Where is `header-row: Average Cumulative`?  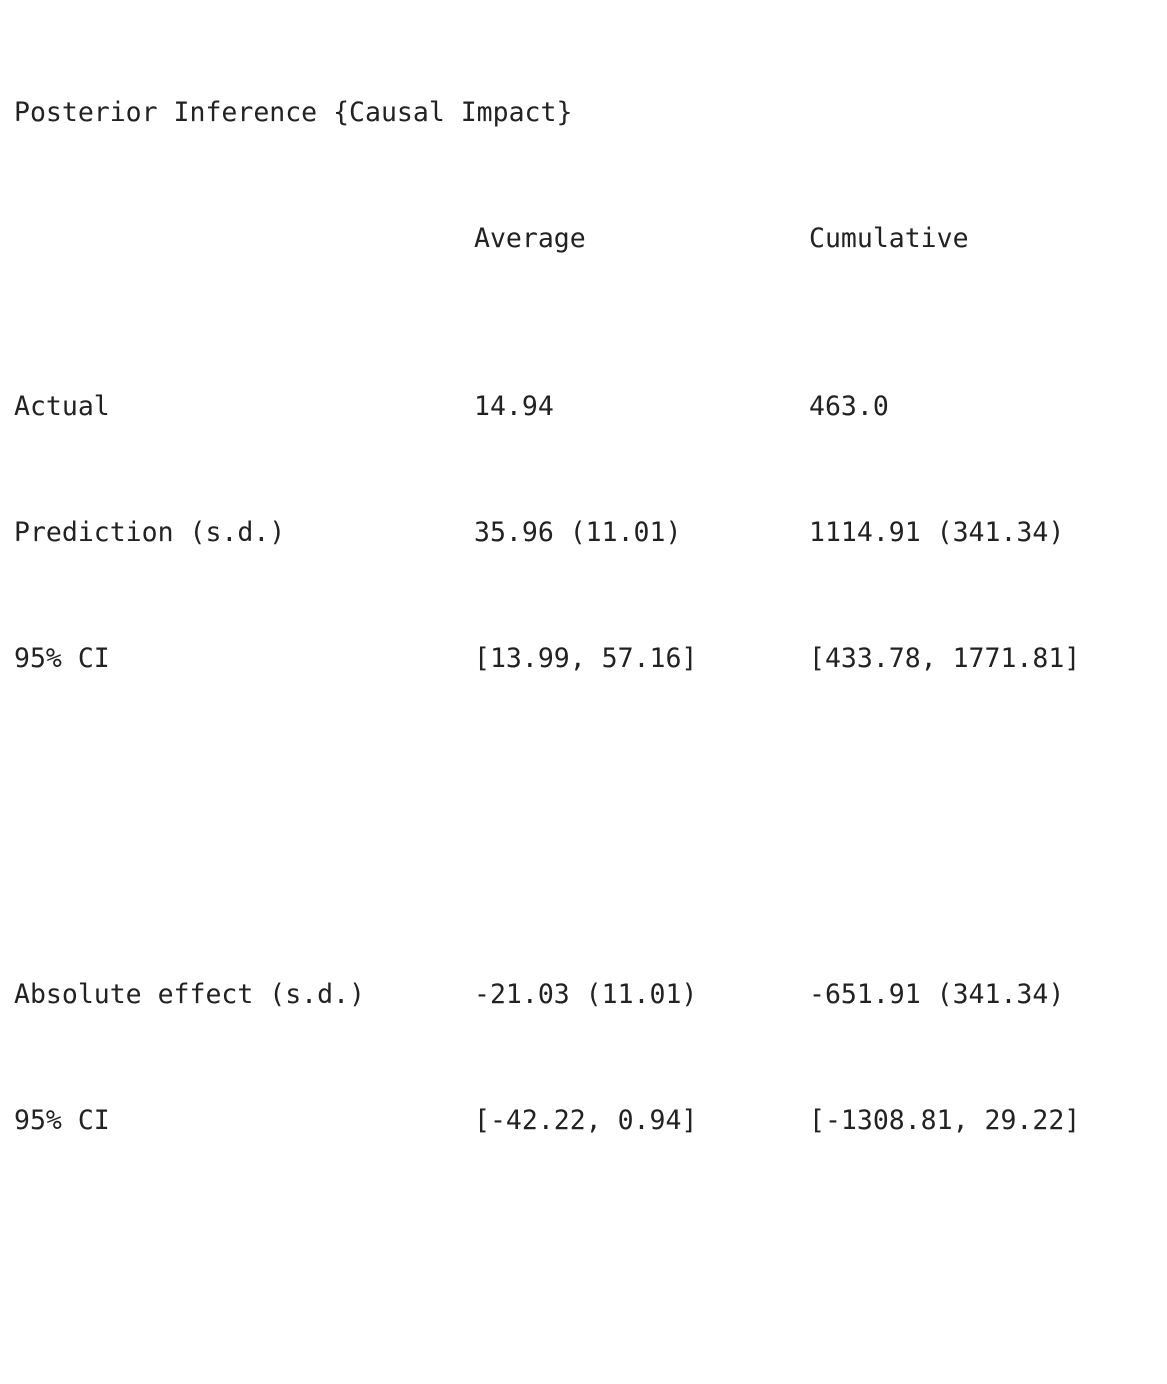
header-row: Average Cumulative is located at coordinates (491, 239).